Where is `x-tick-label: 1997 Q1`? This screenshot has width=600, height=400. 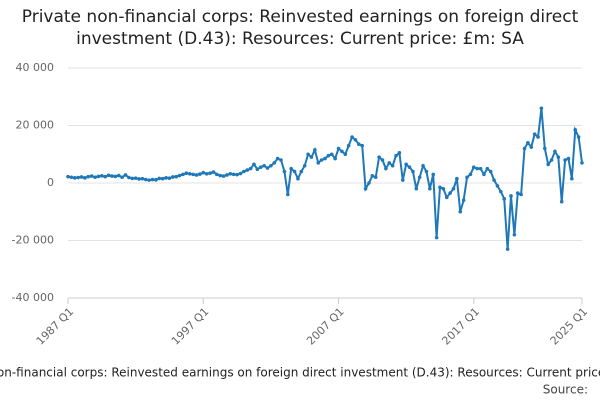 x-tick-label: 1997 Q1 is located at coordinates (190, 326).